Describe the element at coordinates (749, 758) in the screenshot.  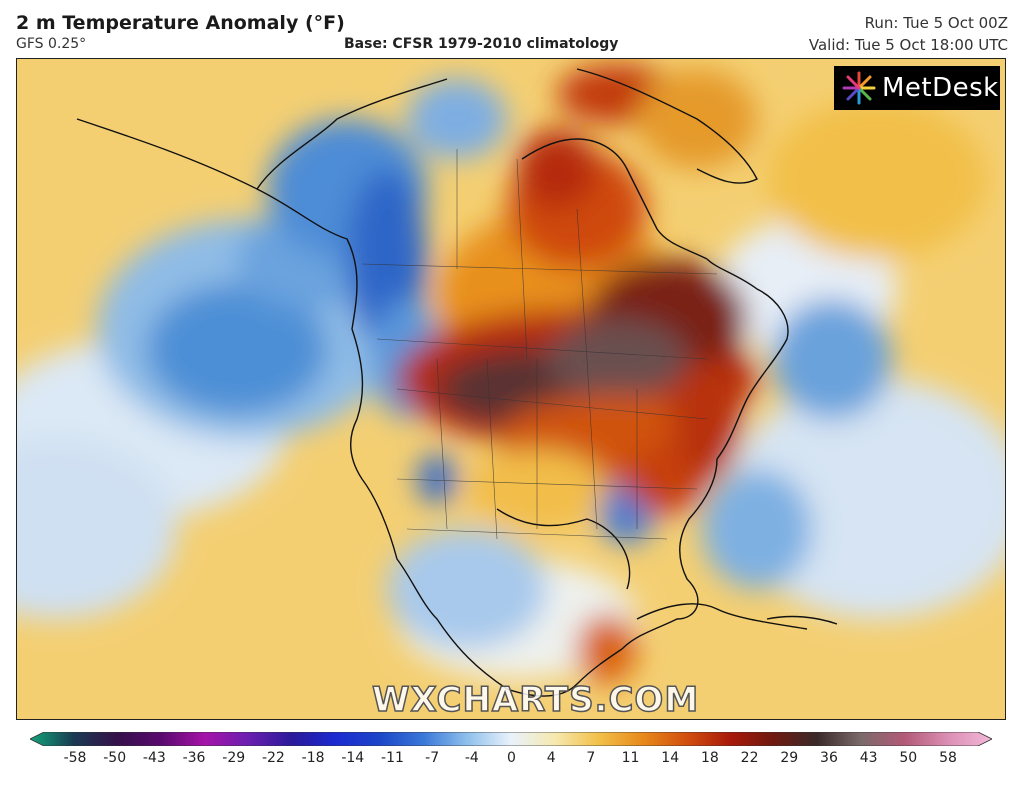
I see `color-scale-tick-label: 22` at that location.